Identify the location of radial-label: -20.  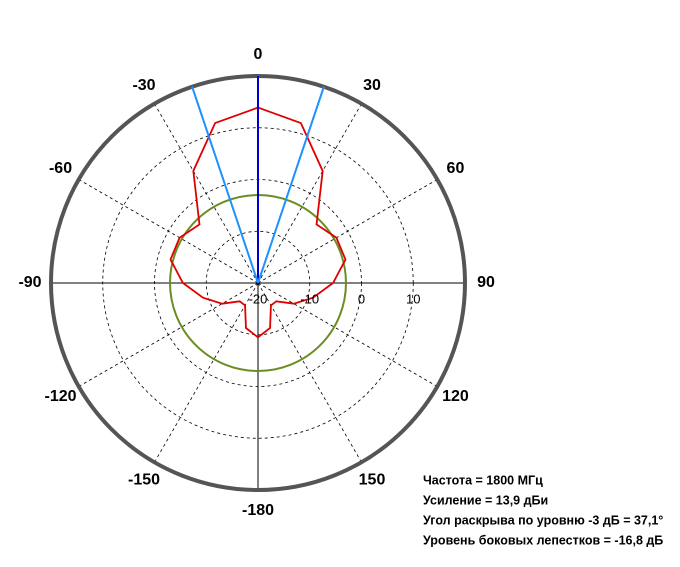
(258, 298).